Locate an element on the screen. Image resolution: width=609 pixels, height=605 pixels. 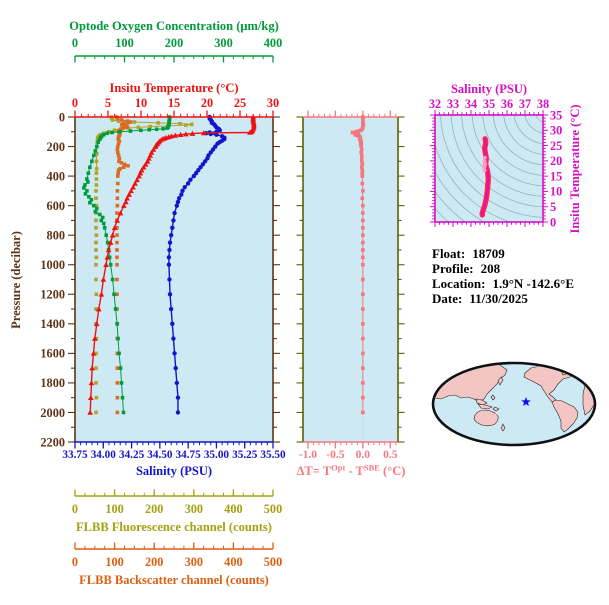
oxygen-axis: 0 100 200 300 400 is located at coordinates (177, 49).